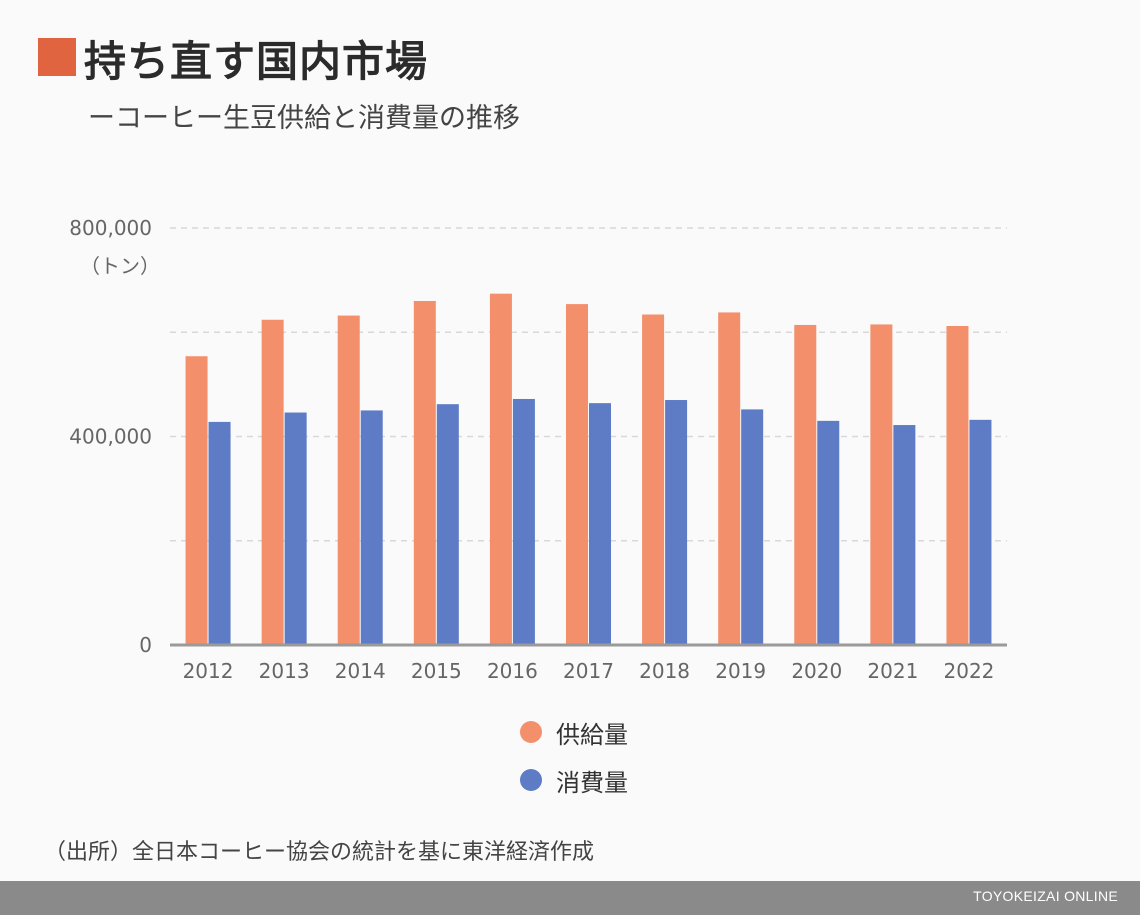 The height and width of the screenshot is (915, 1140). What do you see at coordinates (319, 852) in the screenshot?
I see `source-note: （出所）全日本コーヒー協会の統計を基に東洋経済作成` at bounding box center [319, 852].